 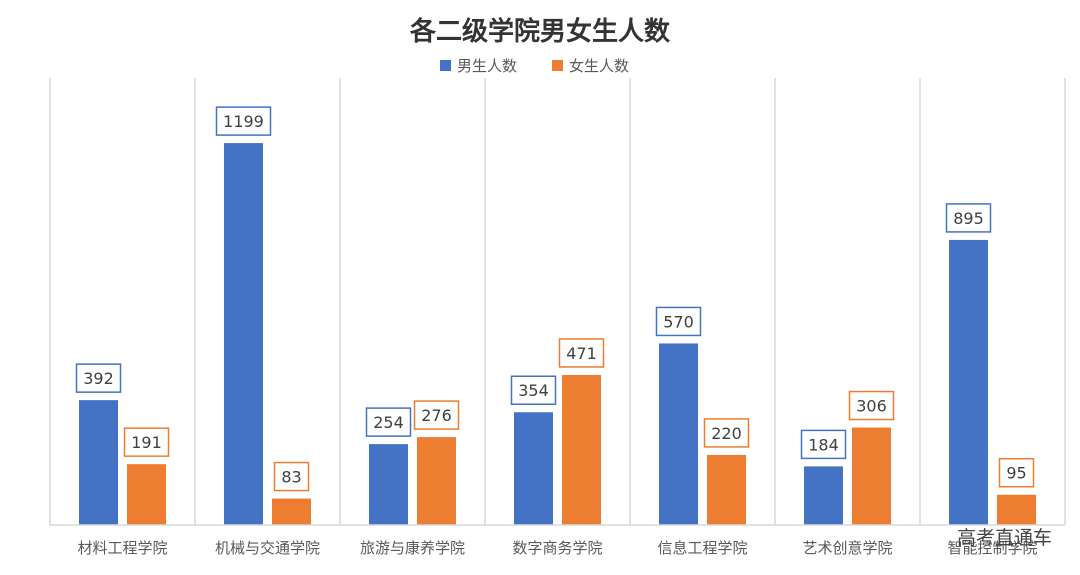 I want to click on data-label: 570, so click(x=678, y=321).